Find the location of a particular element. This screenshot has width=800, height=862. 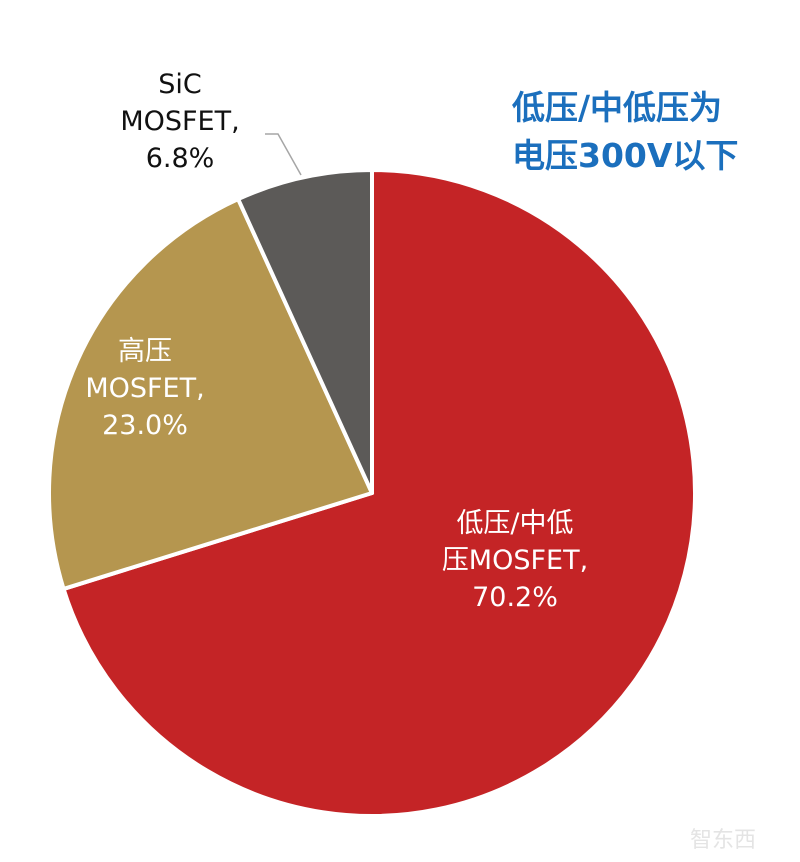

label-line: 低压/中低 is located at coordinates (515, 523).